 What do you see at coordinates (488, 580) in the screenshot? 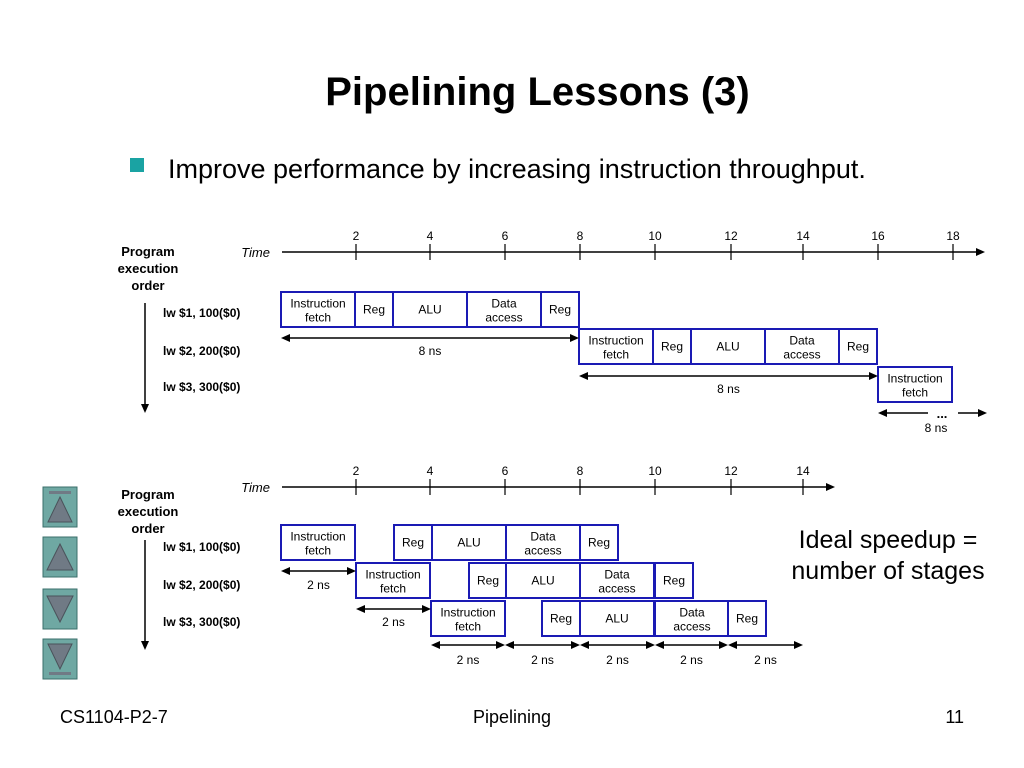
I see `pipe-reg-read-box` at bounding box center [488, 580].